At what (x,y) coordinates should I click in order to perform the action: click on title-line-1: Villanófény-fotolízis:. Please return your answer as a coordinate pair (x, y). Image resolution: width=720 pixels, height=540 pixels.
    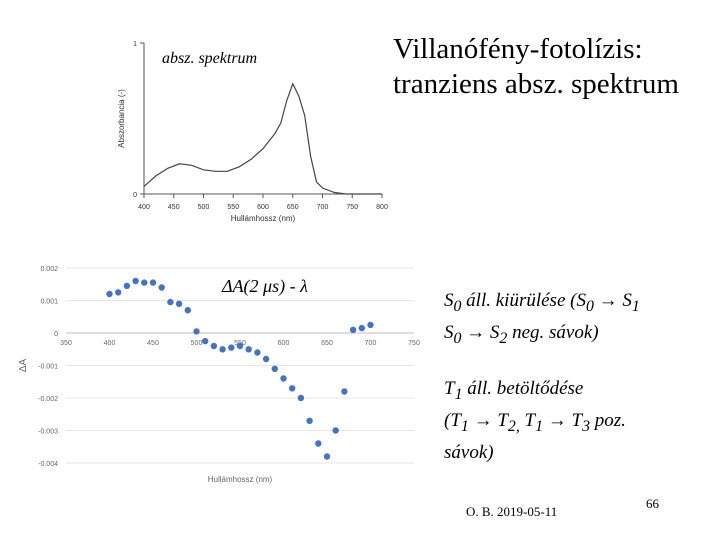
    Looking at the image, I should click on (518, 49).